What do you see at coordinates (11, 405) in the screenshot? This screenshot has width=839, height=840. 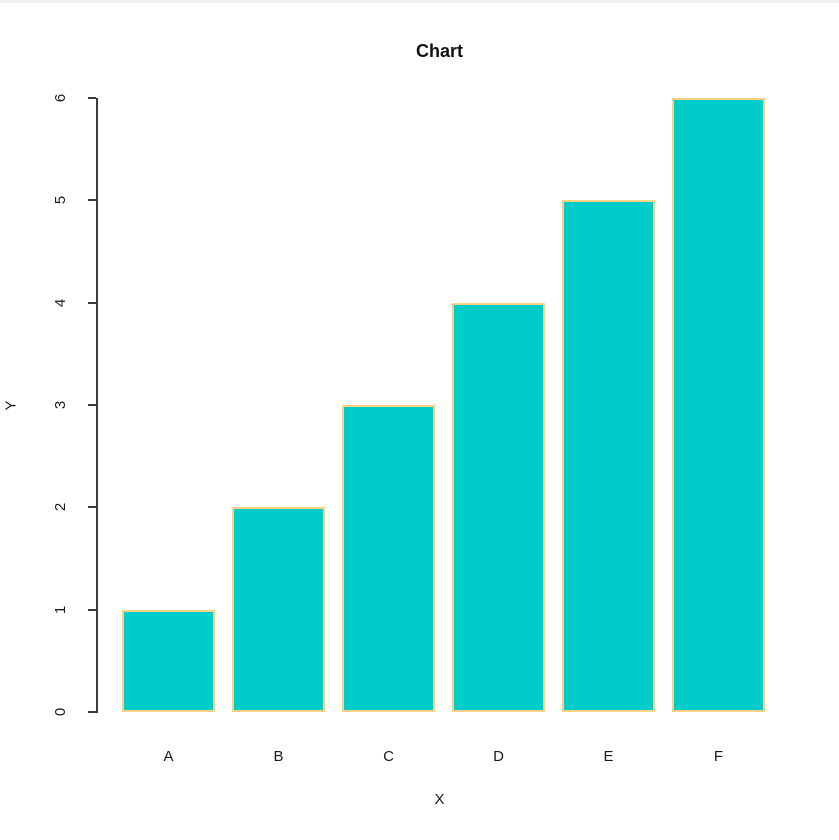 I see `y-axis-title: Y` at bounding box center [11, 405].